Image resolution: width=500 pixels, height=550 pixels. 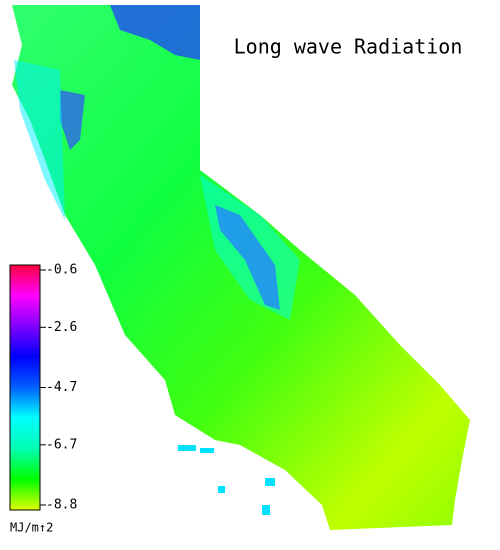 I want to click on north-mountains, so click(x=155, y=32).